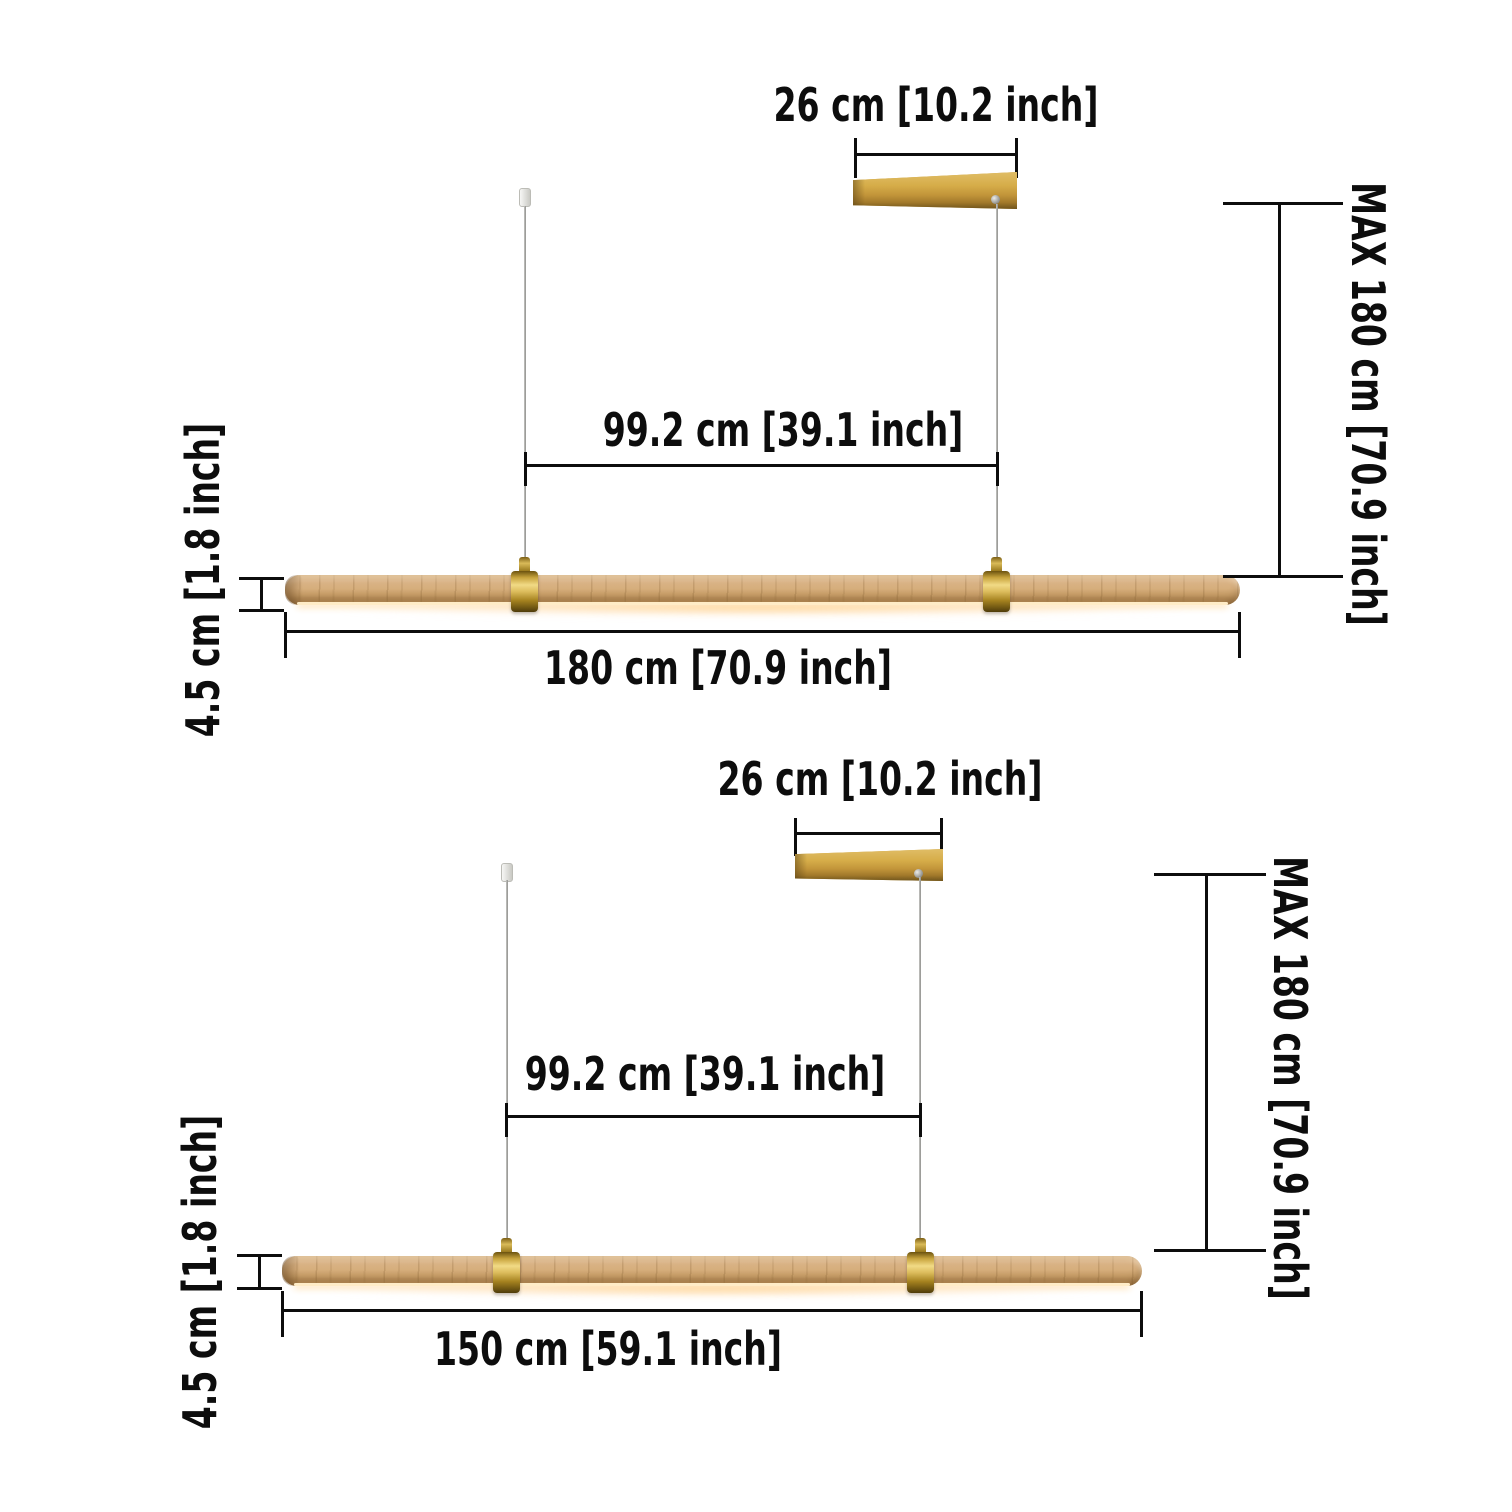  I want to click on bar-length-label: 150 cm [59.1 inch], so click(608, 1349).